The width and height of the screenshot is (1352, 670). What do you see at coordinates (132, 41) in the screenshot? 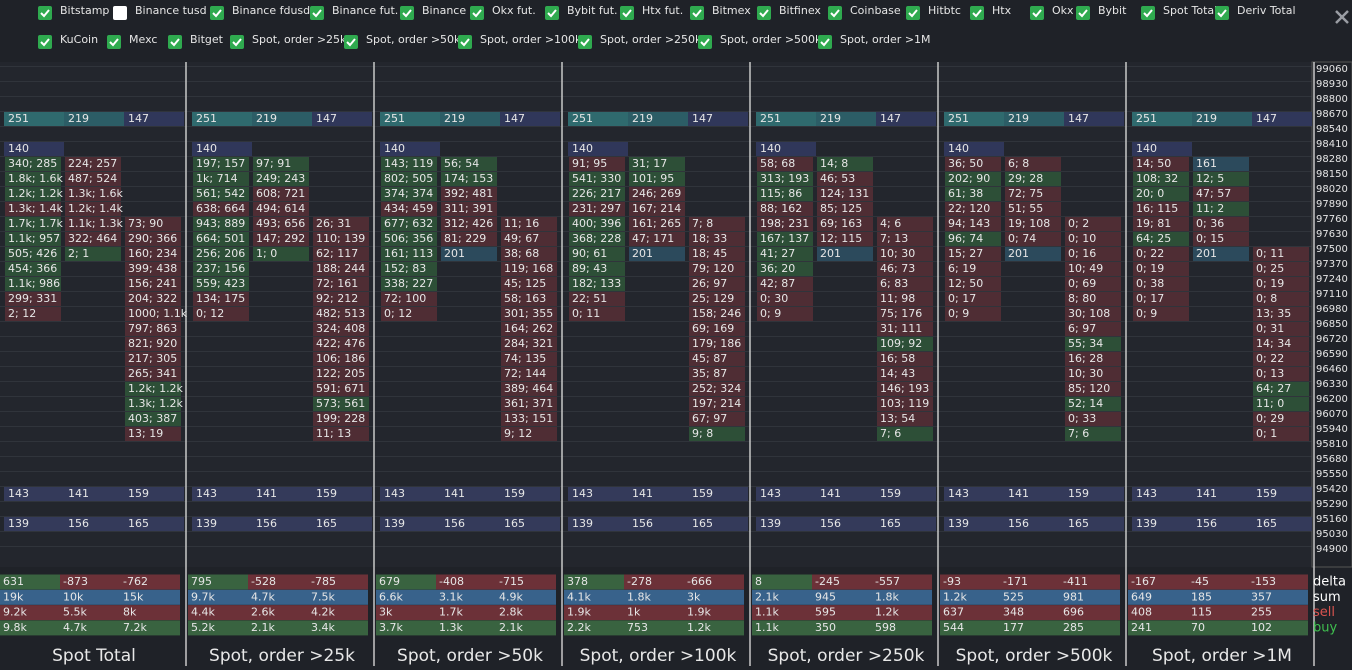
I see `filter-checkbox: Mexc` at bounding box center [132, 41].